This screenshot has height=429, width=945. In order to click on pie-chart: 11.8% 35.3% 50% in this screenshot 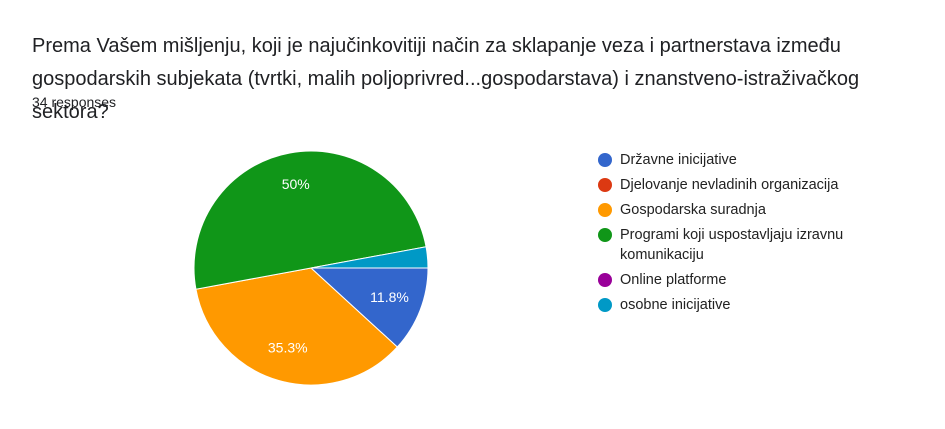, I will do `click(311, 268)`.